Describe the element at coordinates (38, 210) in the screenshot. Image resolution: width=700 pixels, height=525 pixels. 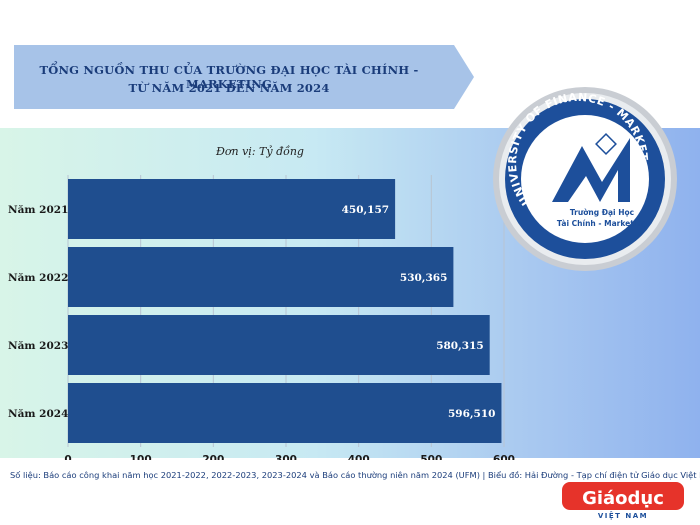
I see `category-label: Năm 2021` at that location.